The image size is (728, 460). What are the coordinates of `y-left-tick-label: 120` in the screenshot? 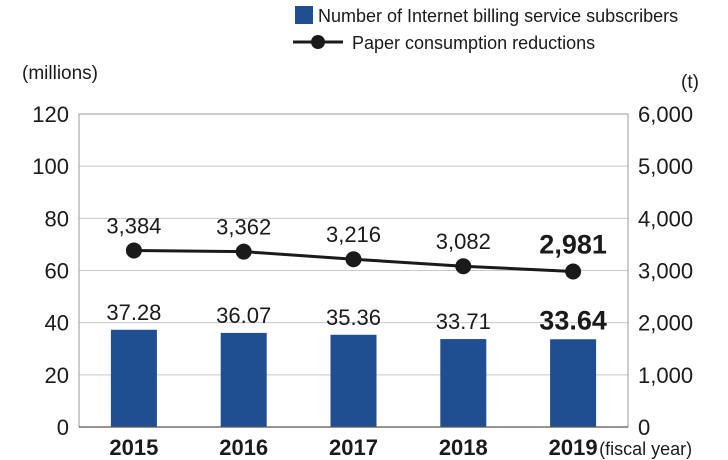 It's located at (50, 114).